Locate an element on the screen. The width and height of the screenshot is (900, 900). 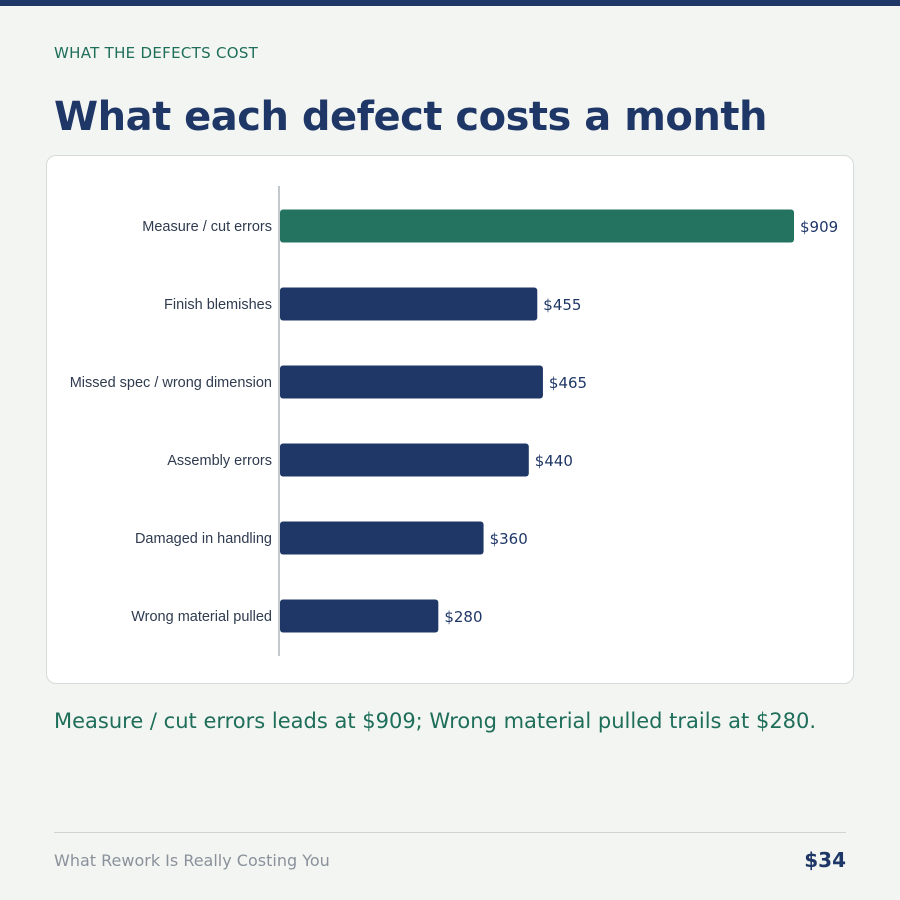
footer-page-value: $34 is located at coordinates (825, 860).